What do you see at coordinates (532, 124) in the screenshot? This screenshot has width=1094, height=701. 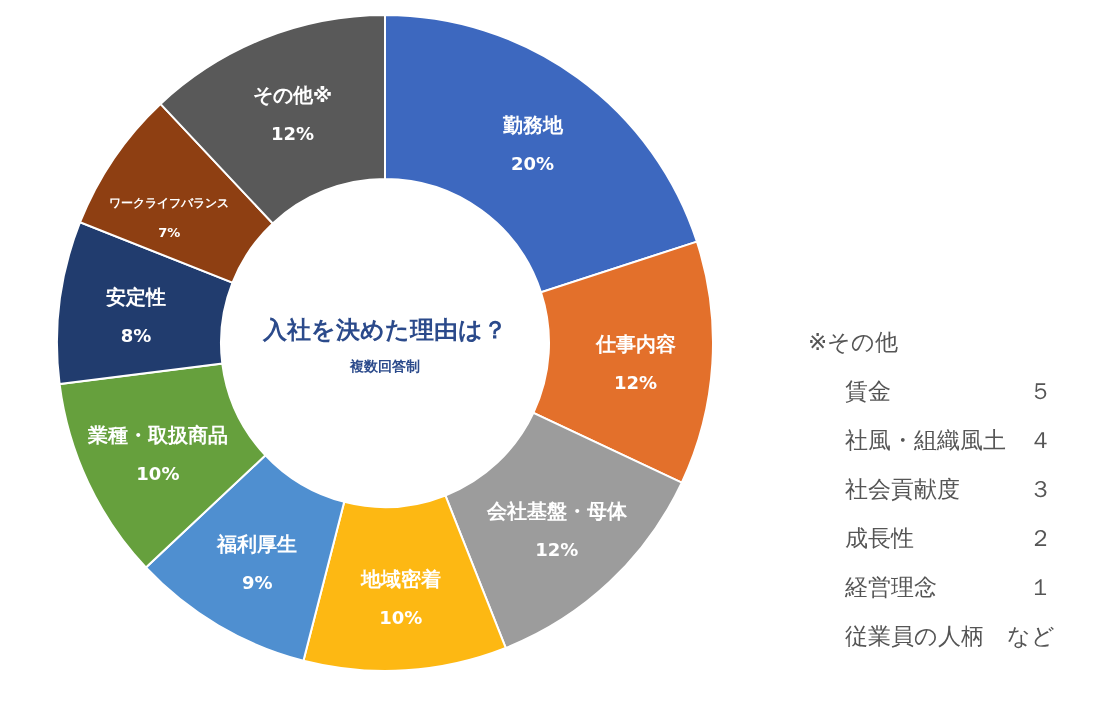 I see `slice-label: 勤務地` at bounding box center [532, 124].